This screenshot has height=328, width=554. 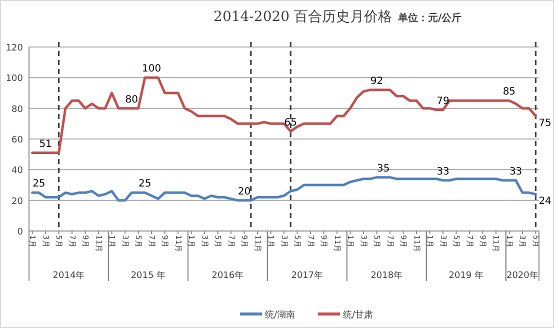 What do you see at coordinates (307, 275) in the screenshot?
I see `text: 2017年` at bounding box center [307, 275].